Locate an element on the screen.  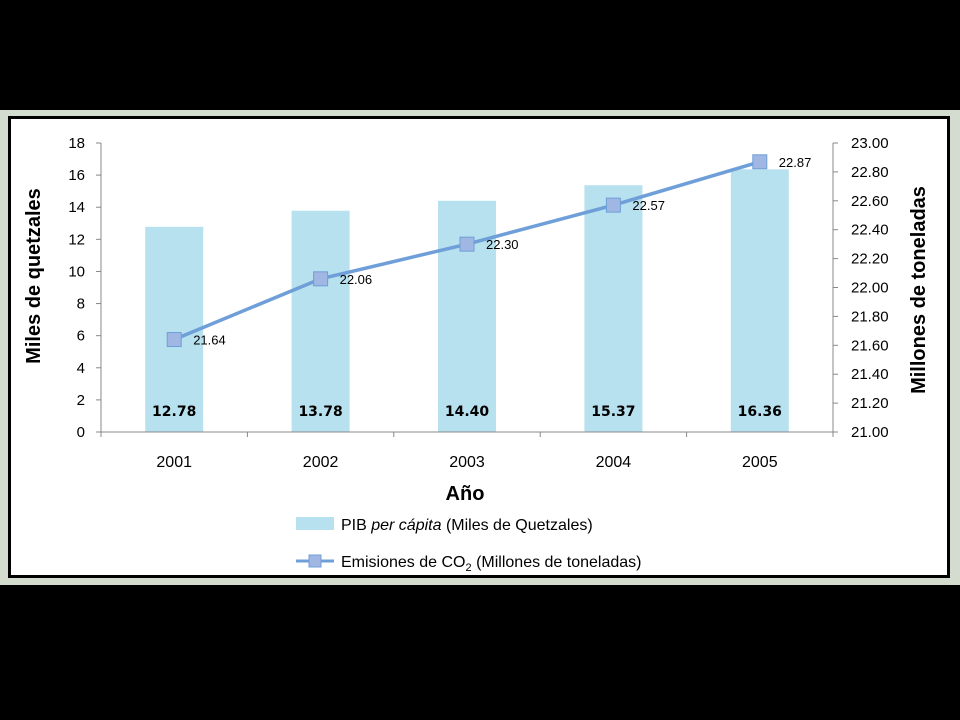
y-tick-label: 18 is located at coordinates (76, 143).